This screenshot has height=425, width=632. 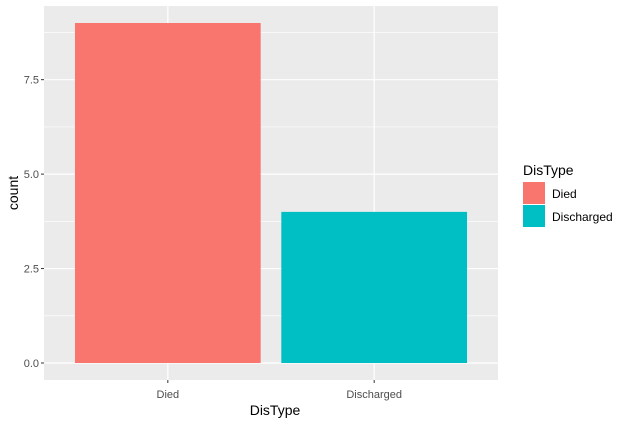 What do you see at coordinates (275, 410) in the screenshot?
I see `x-axis-title: DisType` at bounding box center [275, 410].